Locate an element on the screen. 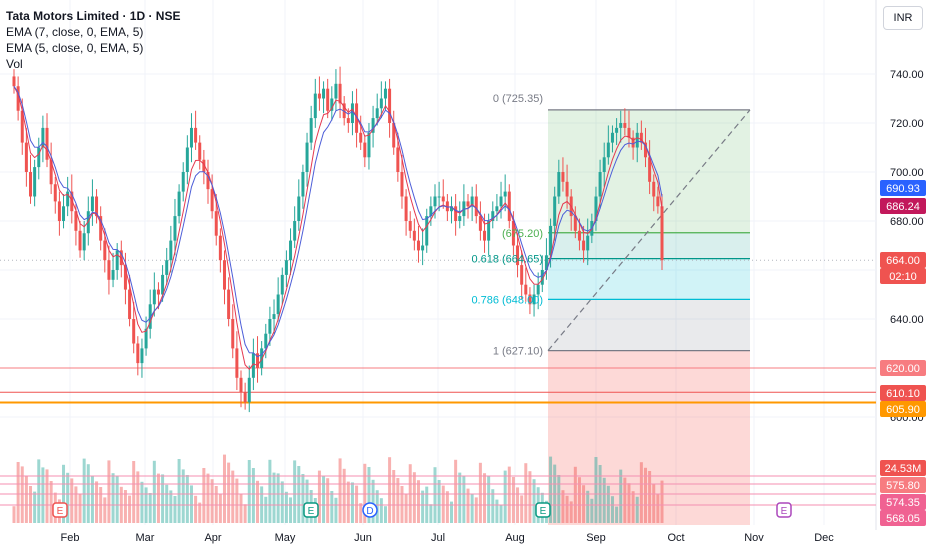 The width and height of the screenshot is (932, 550). symbol-title: Tata Motors Limited · 1D · NSE is located at coordinates (93, 16).